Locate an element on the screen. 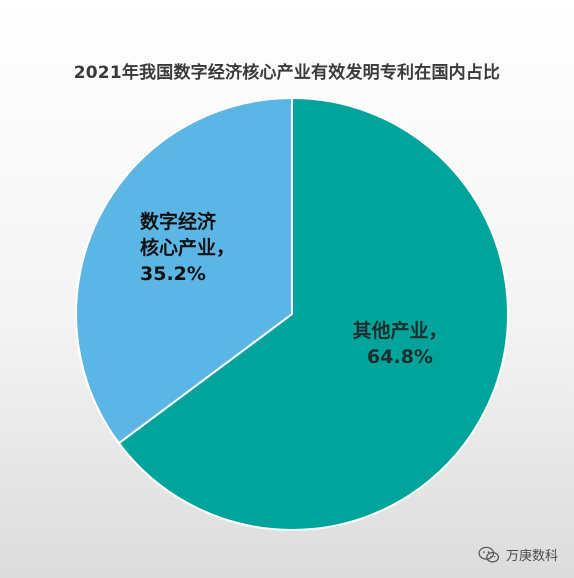 This screenshot has height=578, width=574. watermark-text: 万庚数科 is located at coordinates (531, 556).